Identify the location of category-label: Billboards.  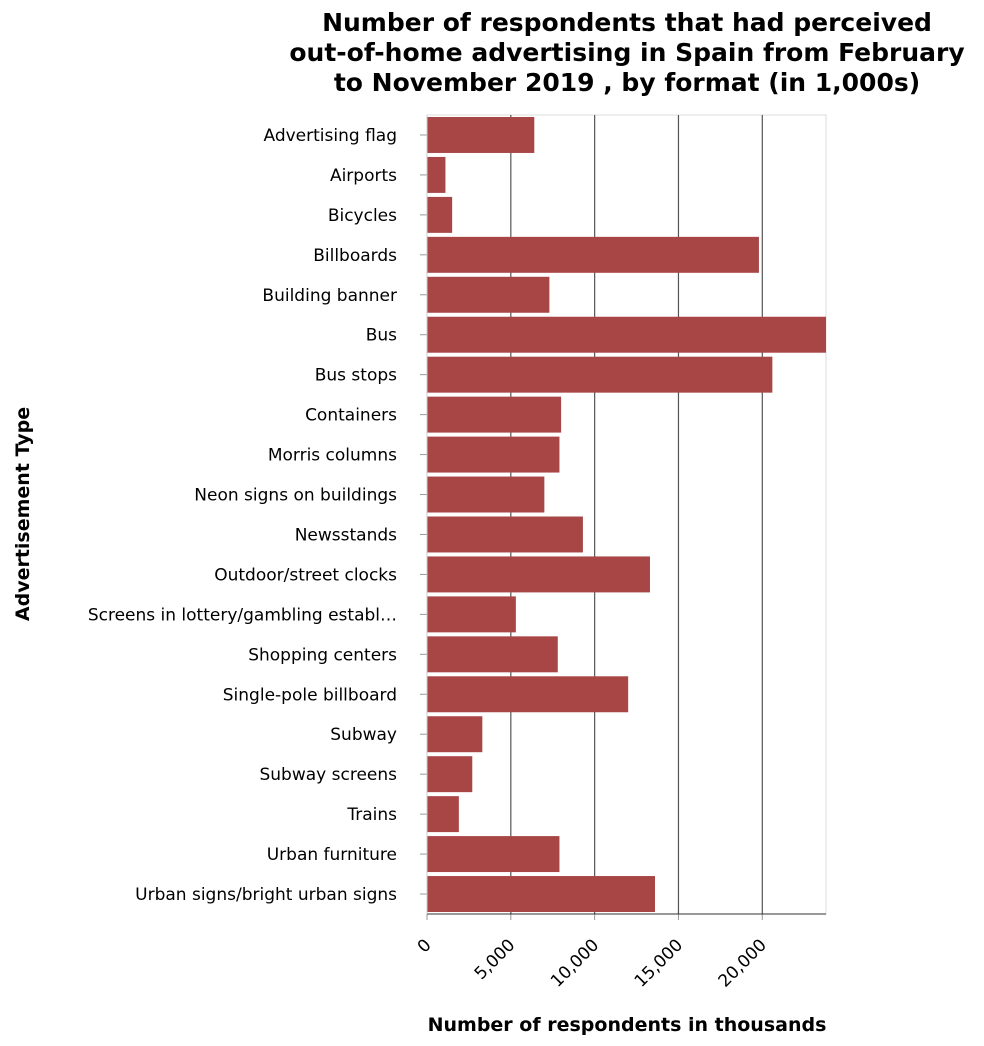
(355, 256).